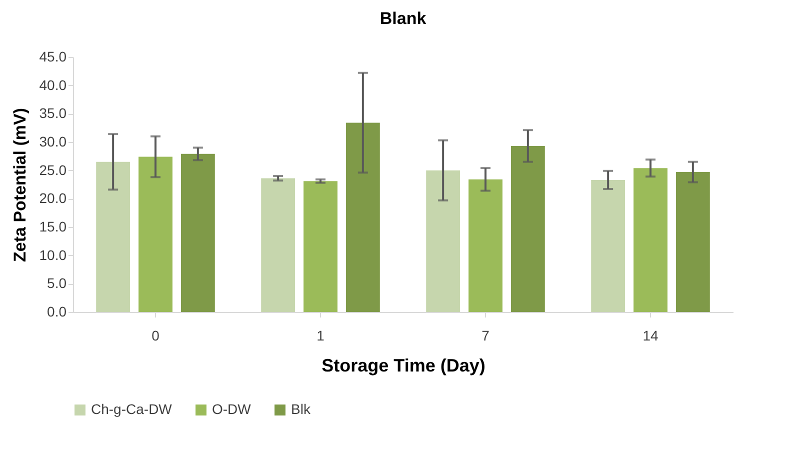 The image size is (805, 473). Describe the element at coordinates (57, 283) in the screenshot. I see `y-tick-label: 5.0` at that location.